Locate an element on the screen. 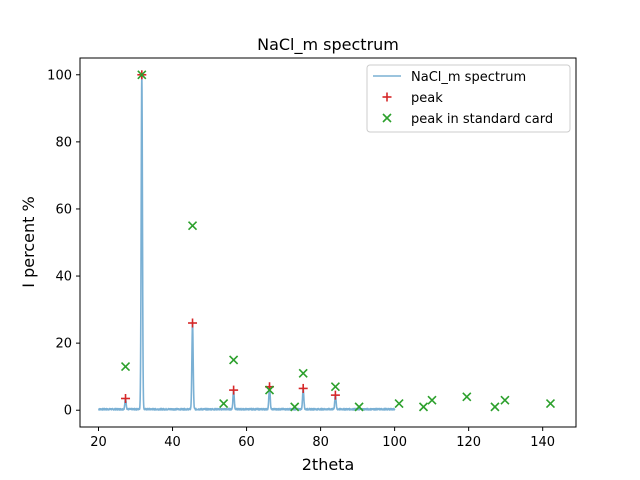 The height and width of the screenshot is (480, 640). legend-plus-glyph is located at coordinates (387, 97).